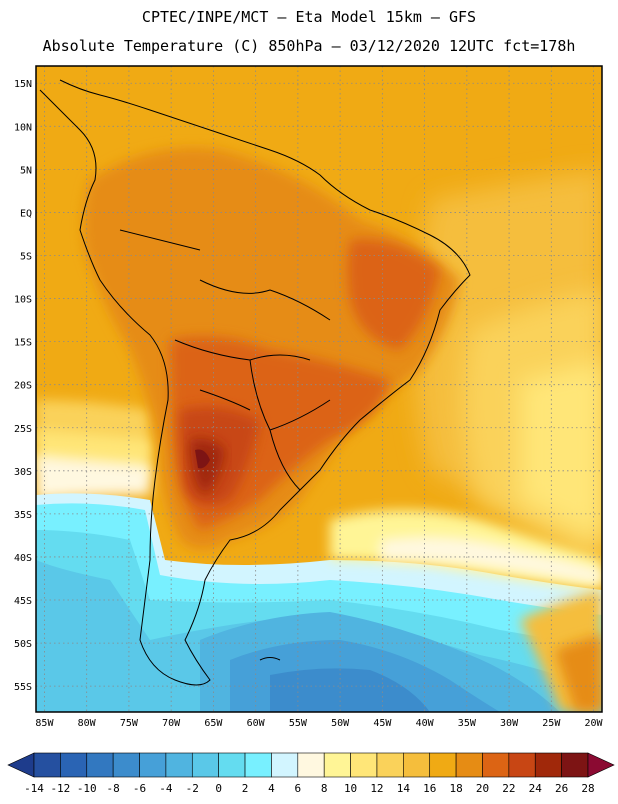 This screenshot has width=618, height=804. What do you see at coordinates (324, 788) in the screenshot?
I see `colorbar-tick-label: 8` at bounding box center [324, 788].